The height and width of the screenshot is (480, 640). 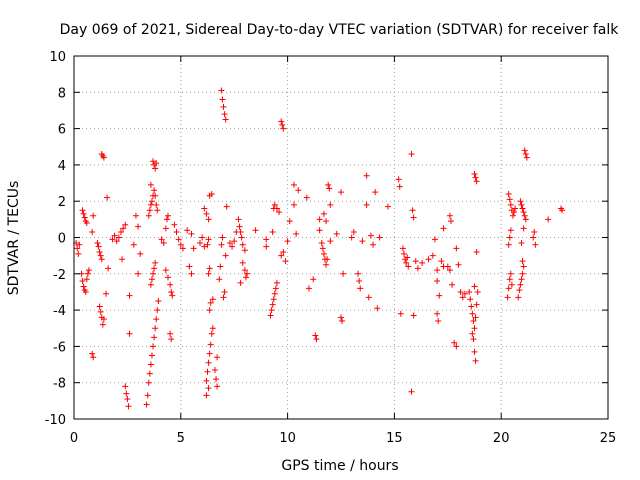 What do you see at coordinates (62, 202) in the screenshot?
I see `y-tick-label: 2` at bounding box center [62, 202].